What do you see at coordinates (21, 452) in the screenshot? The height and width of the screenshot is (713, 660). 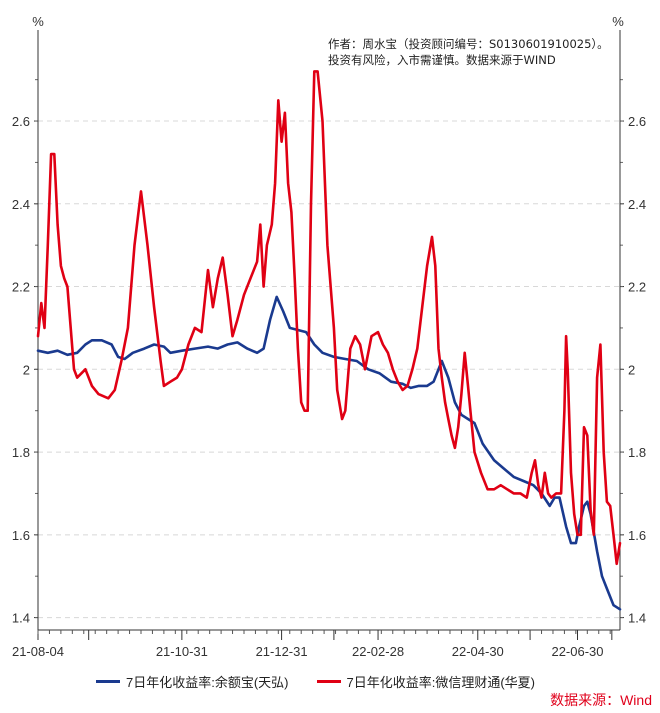 I see `y-tick-label-left: 1.8` at bounding box center [21, 452].